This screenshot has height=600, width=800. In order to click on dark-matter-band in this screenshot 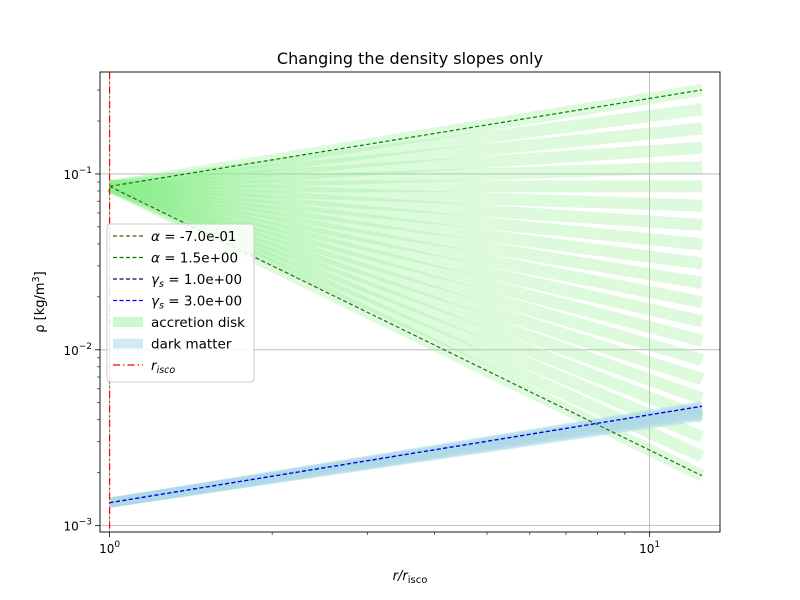, I will do `click(405, 459)`.